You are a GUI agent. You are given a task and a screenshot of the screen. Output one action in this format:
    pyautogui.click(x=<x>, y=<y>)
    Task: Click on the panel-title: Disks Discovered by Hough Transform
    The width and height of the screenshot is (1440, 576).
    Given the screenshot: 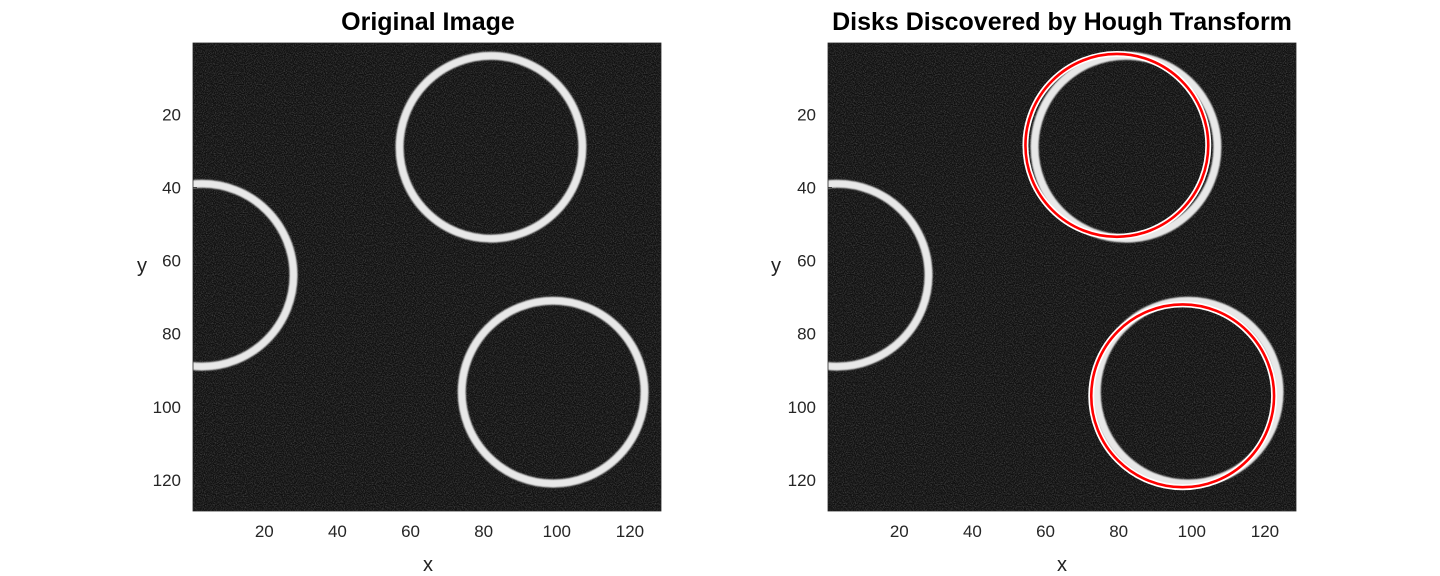 What is the action you would take?
    pyautogui.click(x=1062, y=22)
    